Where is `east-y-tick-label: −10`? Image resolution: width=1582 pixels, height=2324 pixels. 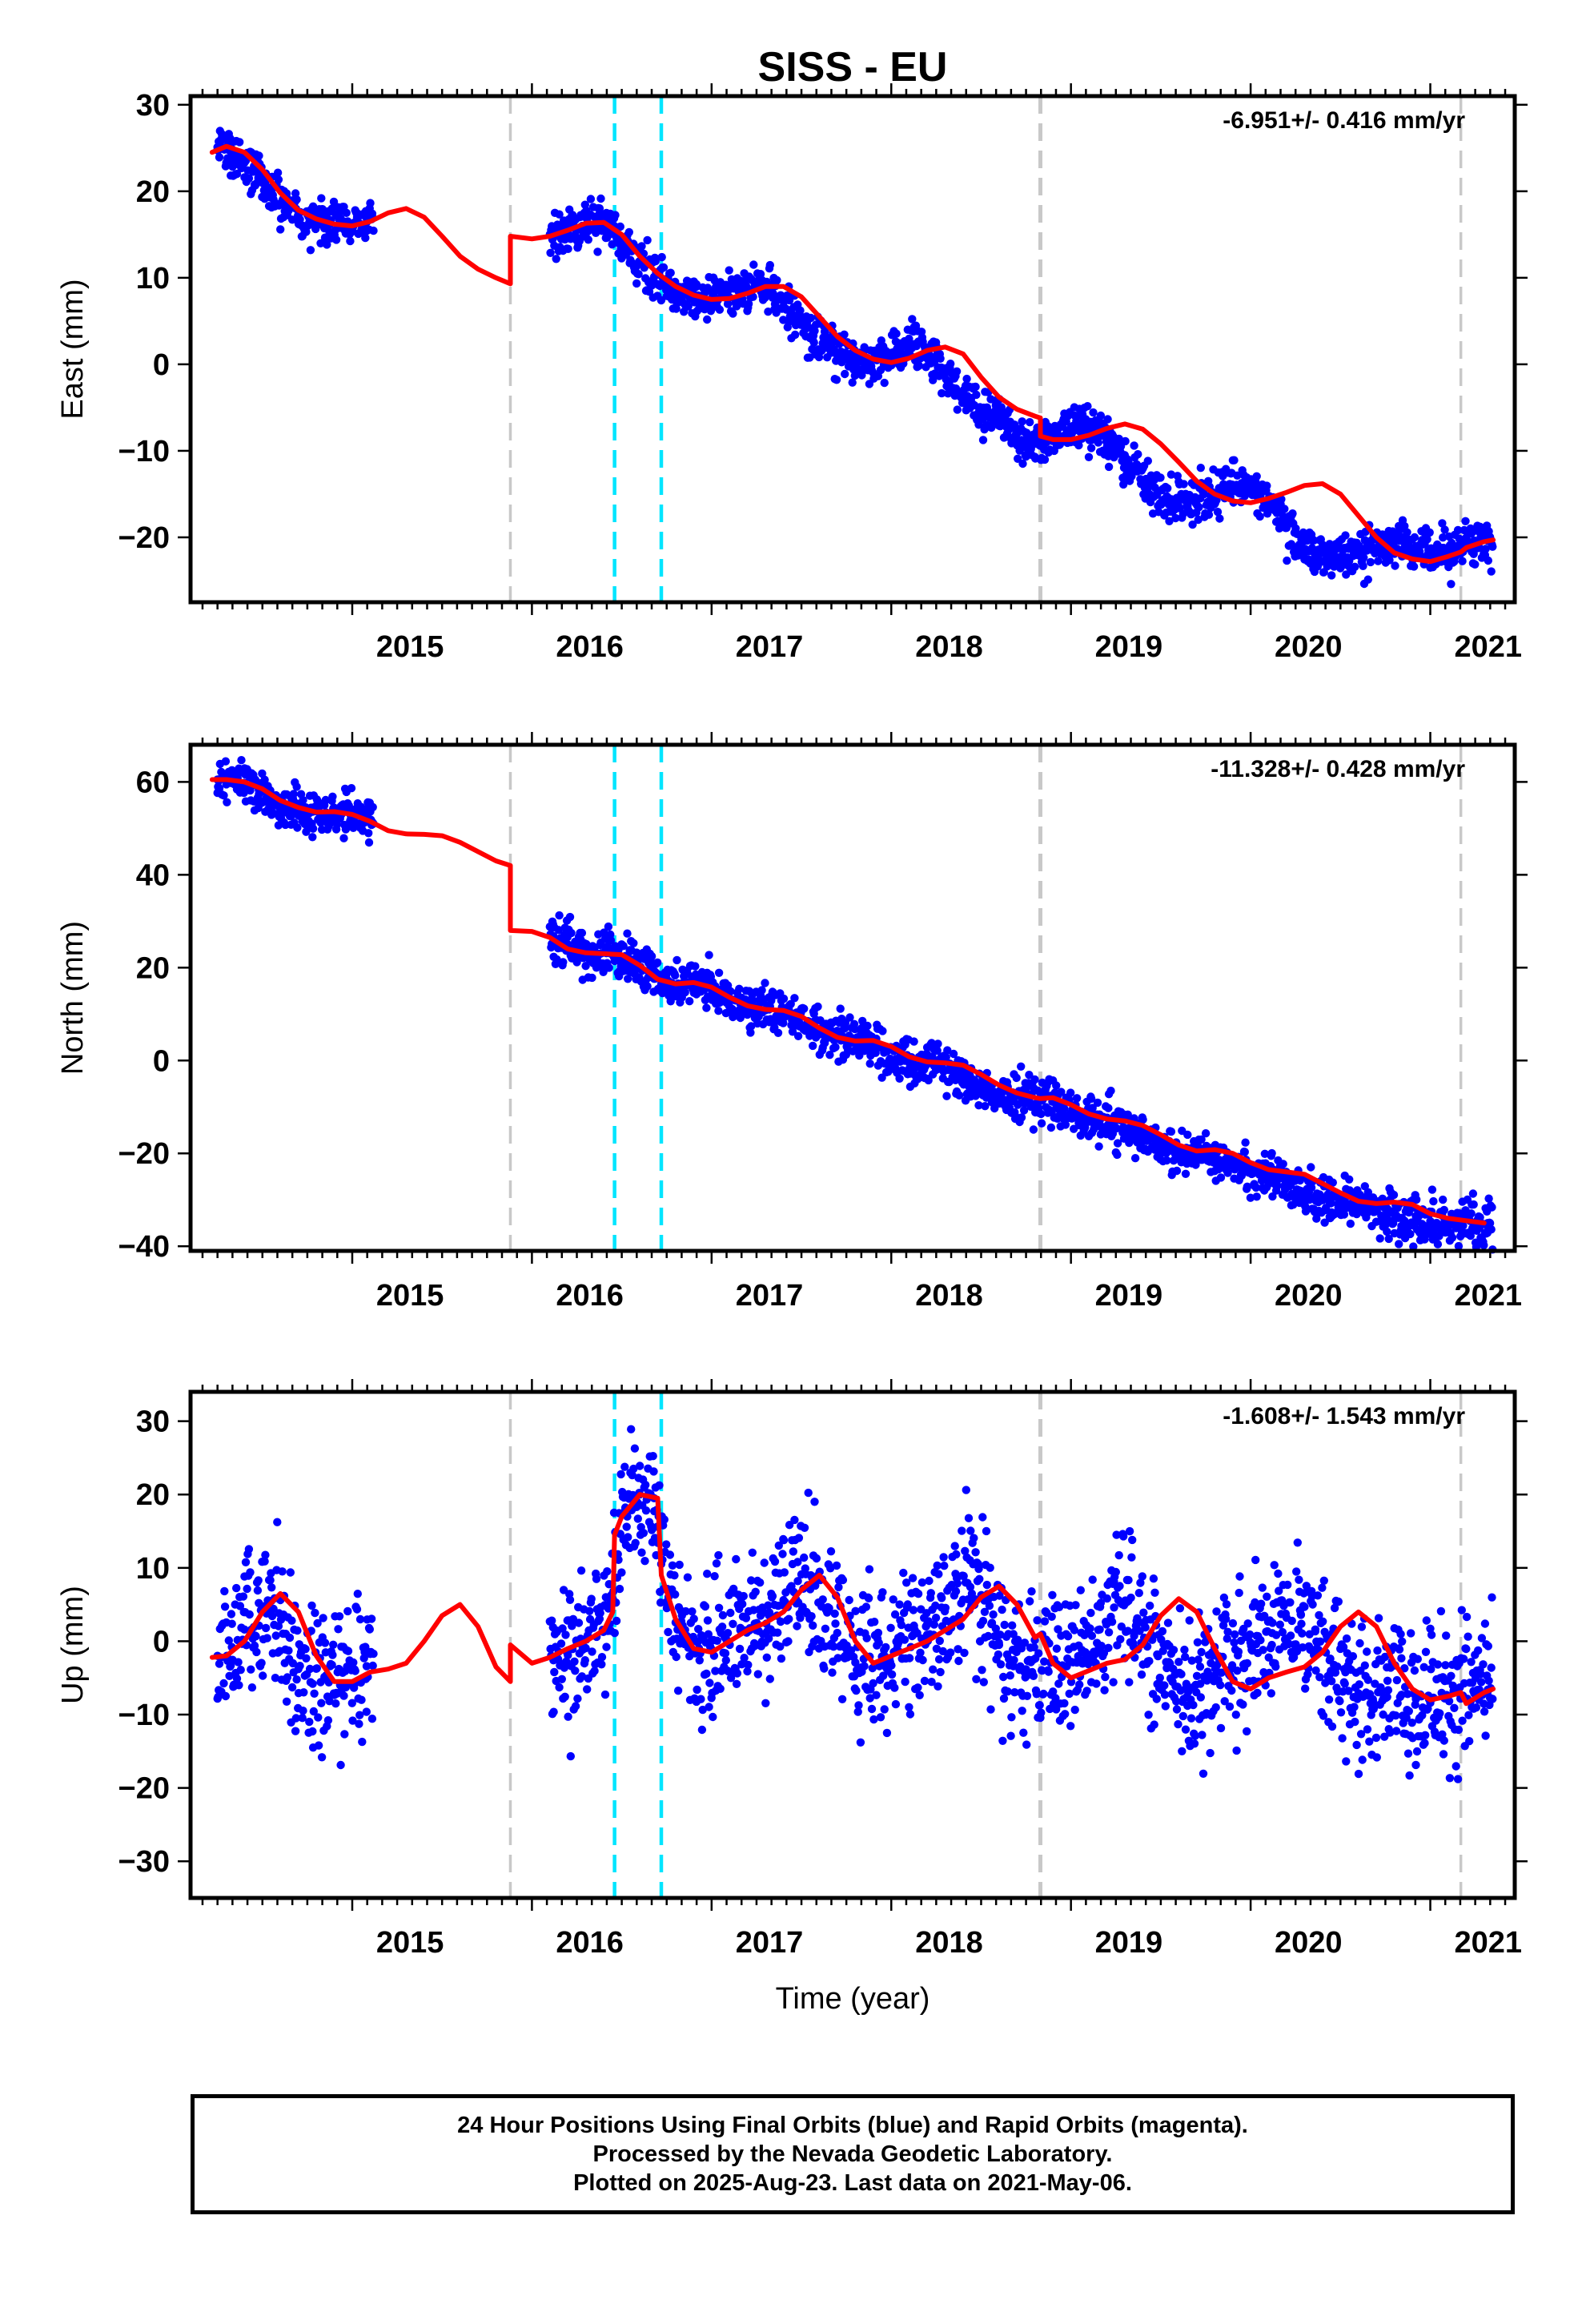 east-y-tick-label: −10 is located at coordinates (144, 451).